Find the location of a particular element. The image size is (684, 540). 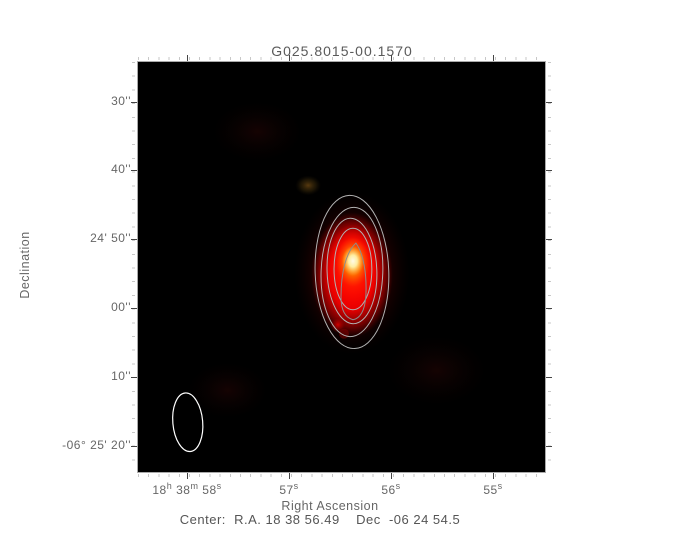

center-coordinates-caption: Center: R.A. 18 38 56.49 Dec -06 24 54.5 is located at coordinates (320, 519).